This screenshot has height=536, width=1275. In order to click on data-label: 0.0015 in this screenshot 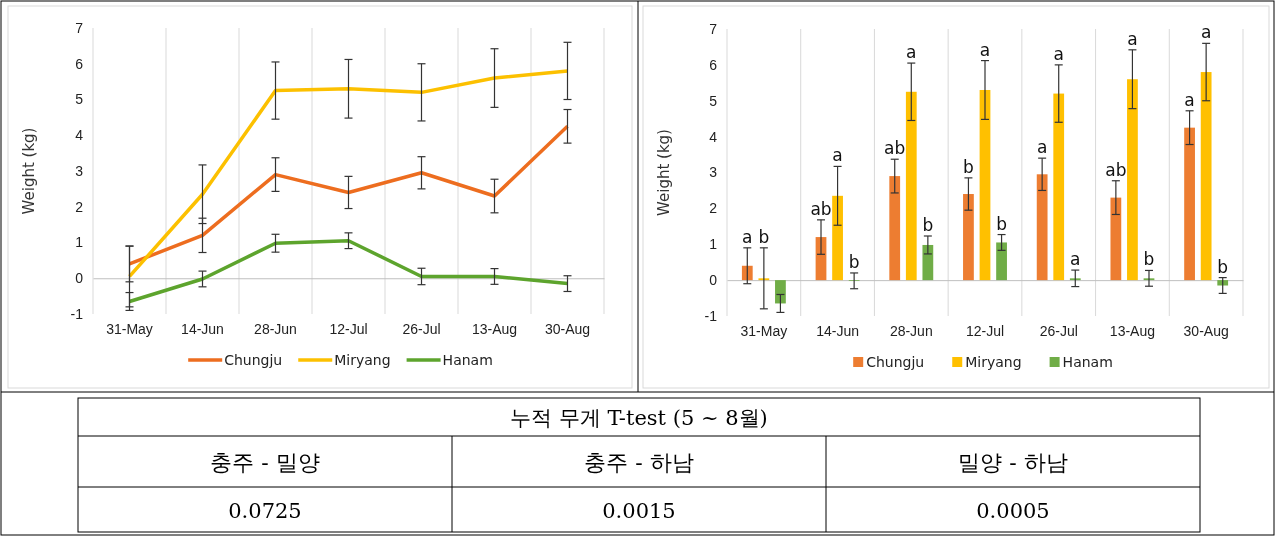, I will do `click(639, 511)`.